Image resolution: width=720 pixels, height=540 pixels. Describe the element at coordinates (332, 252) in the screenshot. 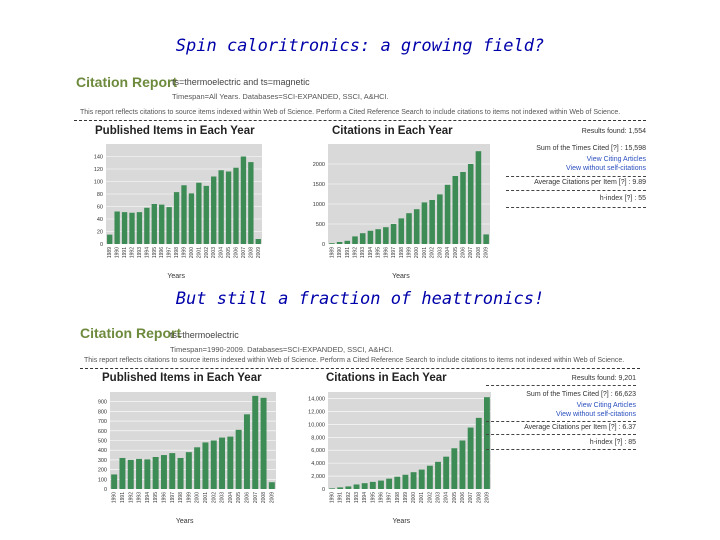

I see `x-tick-label: 1989` at that location.